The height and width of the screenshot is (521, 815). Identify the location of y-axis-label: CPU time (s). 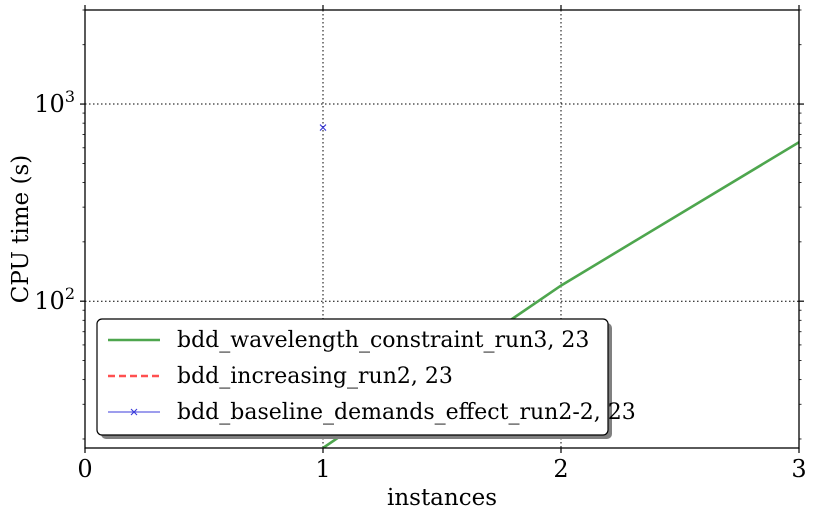
(21, 229).